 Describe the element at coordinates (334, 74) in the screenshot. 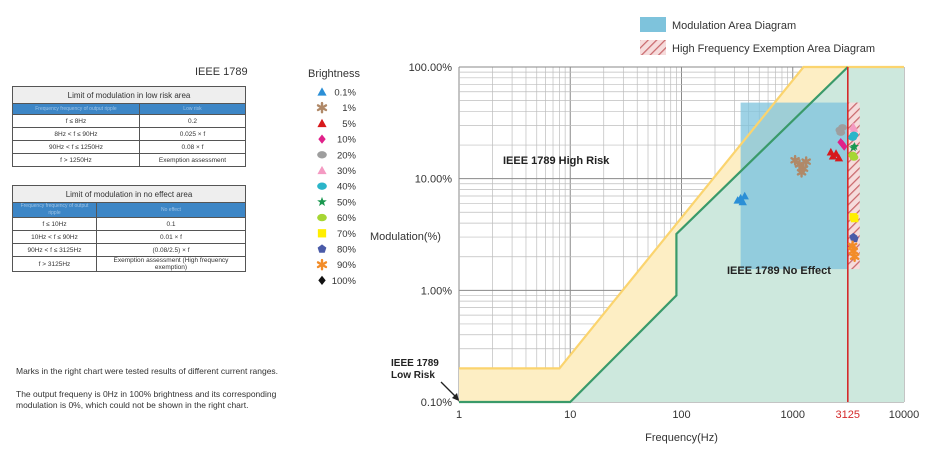

I see `brightness-legend-title: Brightness` at that location.